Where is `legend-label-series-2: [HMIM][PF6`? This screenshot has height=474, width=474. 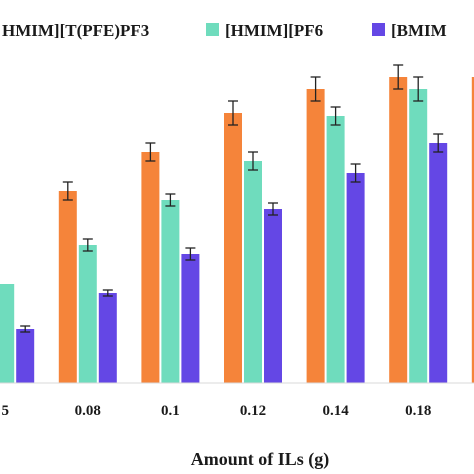
legend-label-series-2: [HMIM][PF6 is located at coordinates (274, 30).